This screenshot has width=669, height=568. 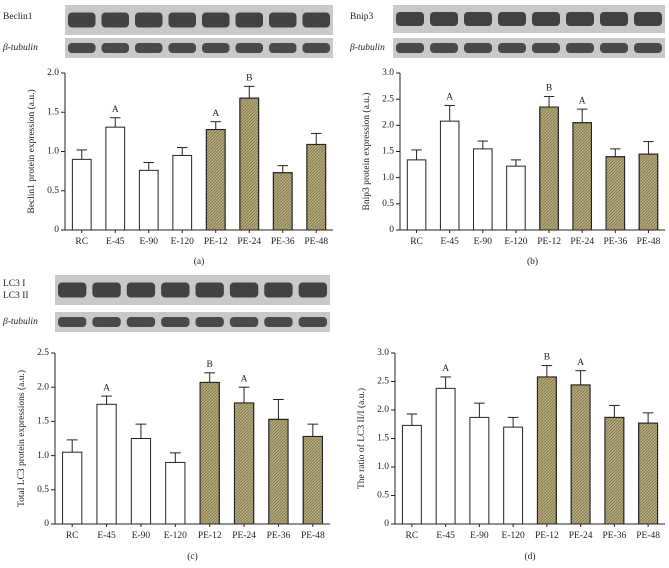 I want to click on blot-label: β-tubulin, so click(x=20, y=48).